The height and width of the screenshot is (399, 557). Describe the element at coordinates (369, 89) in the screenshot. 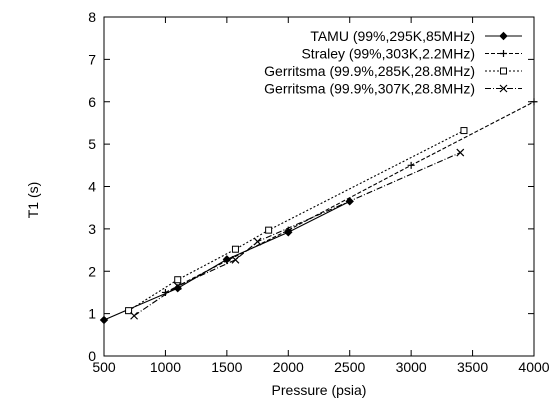

I see `legend-label: Gerritsma (99.9%,307K,28.8MHz)` at that location.